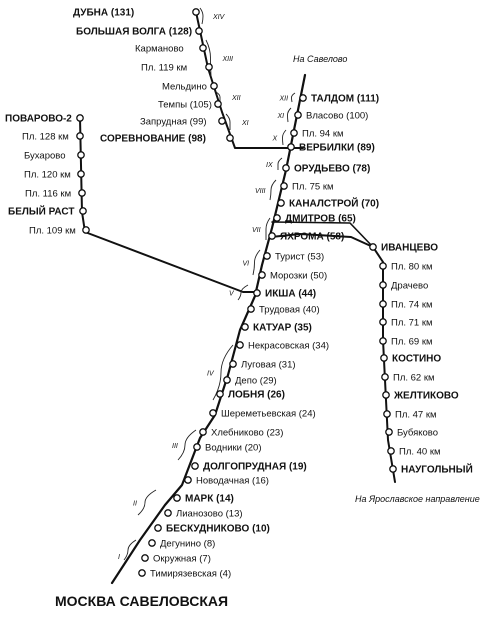  What do you see at coordinates (256, 381) in the screenshot?
I see `station-label: Депо (29)` at bounding box center [256, 381].